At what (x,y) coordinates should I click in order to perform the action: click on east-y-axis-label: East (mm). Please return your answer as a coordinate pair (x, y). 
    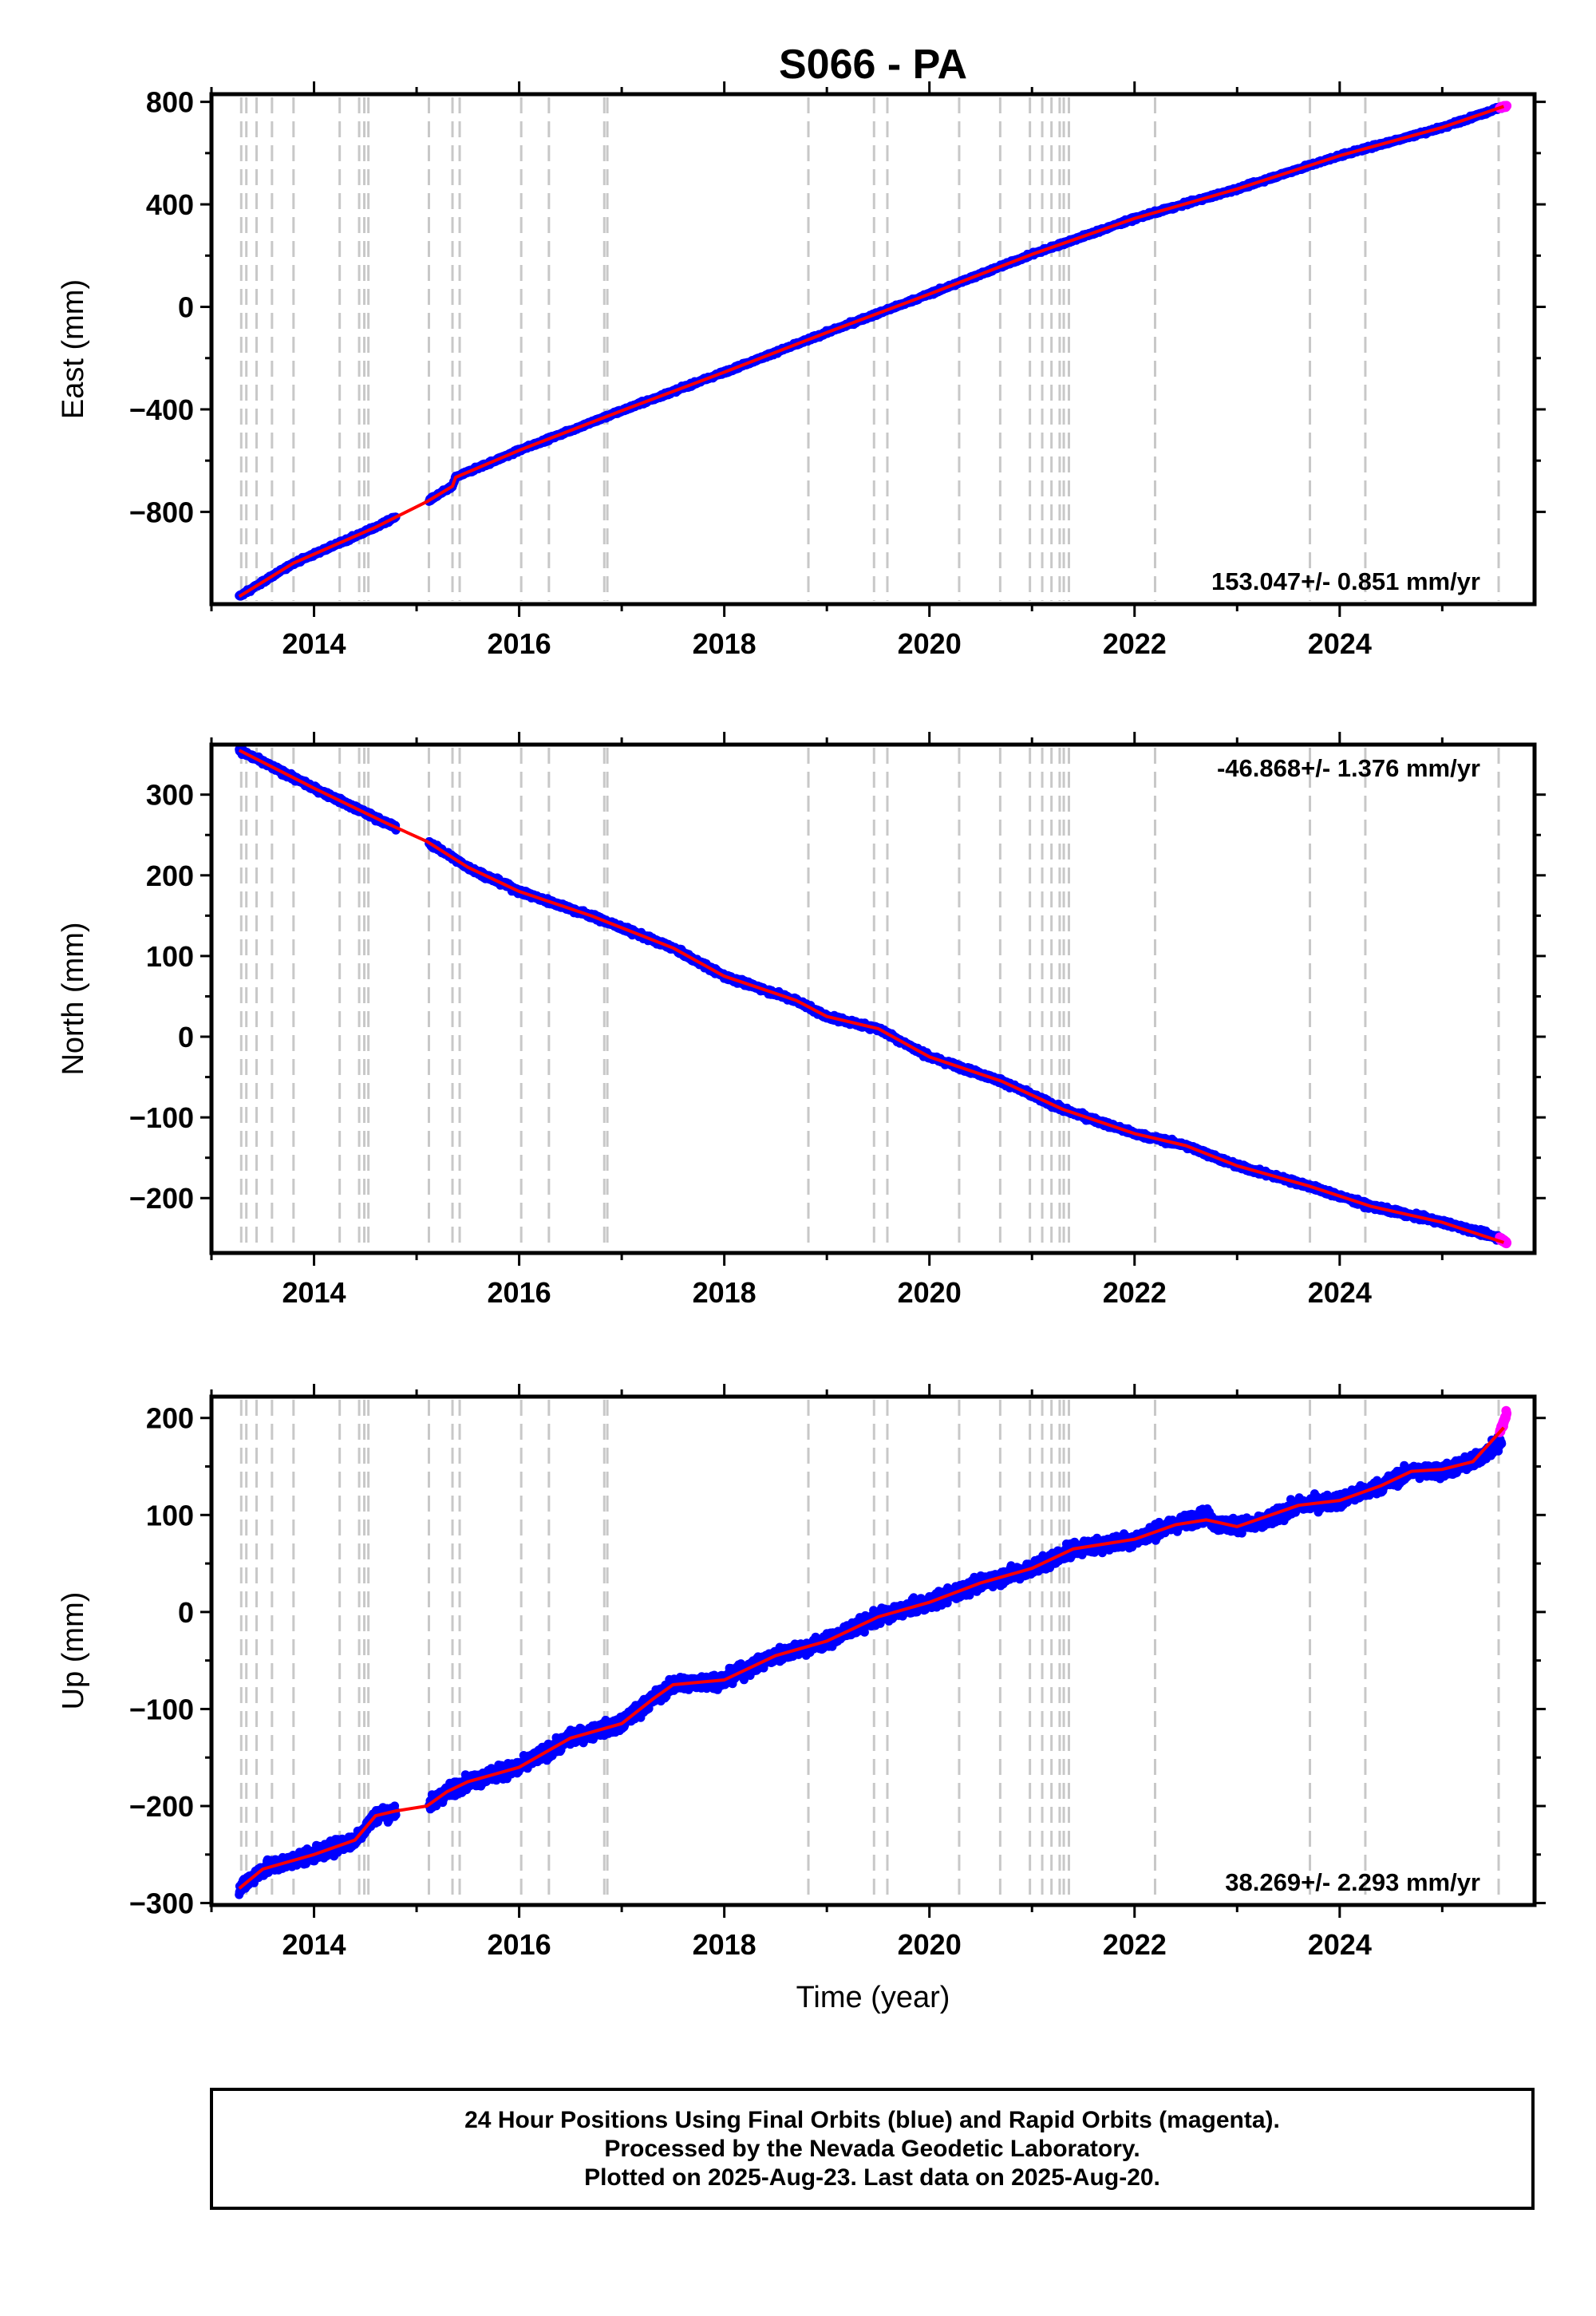
    Looking at the image, I should click on (73, 349).